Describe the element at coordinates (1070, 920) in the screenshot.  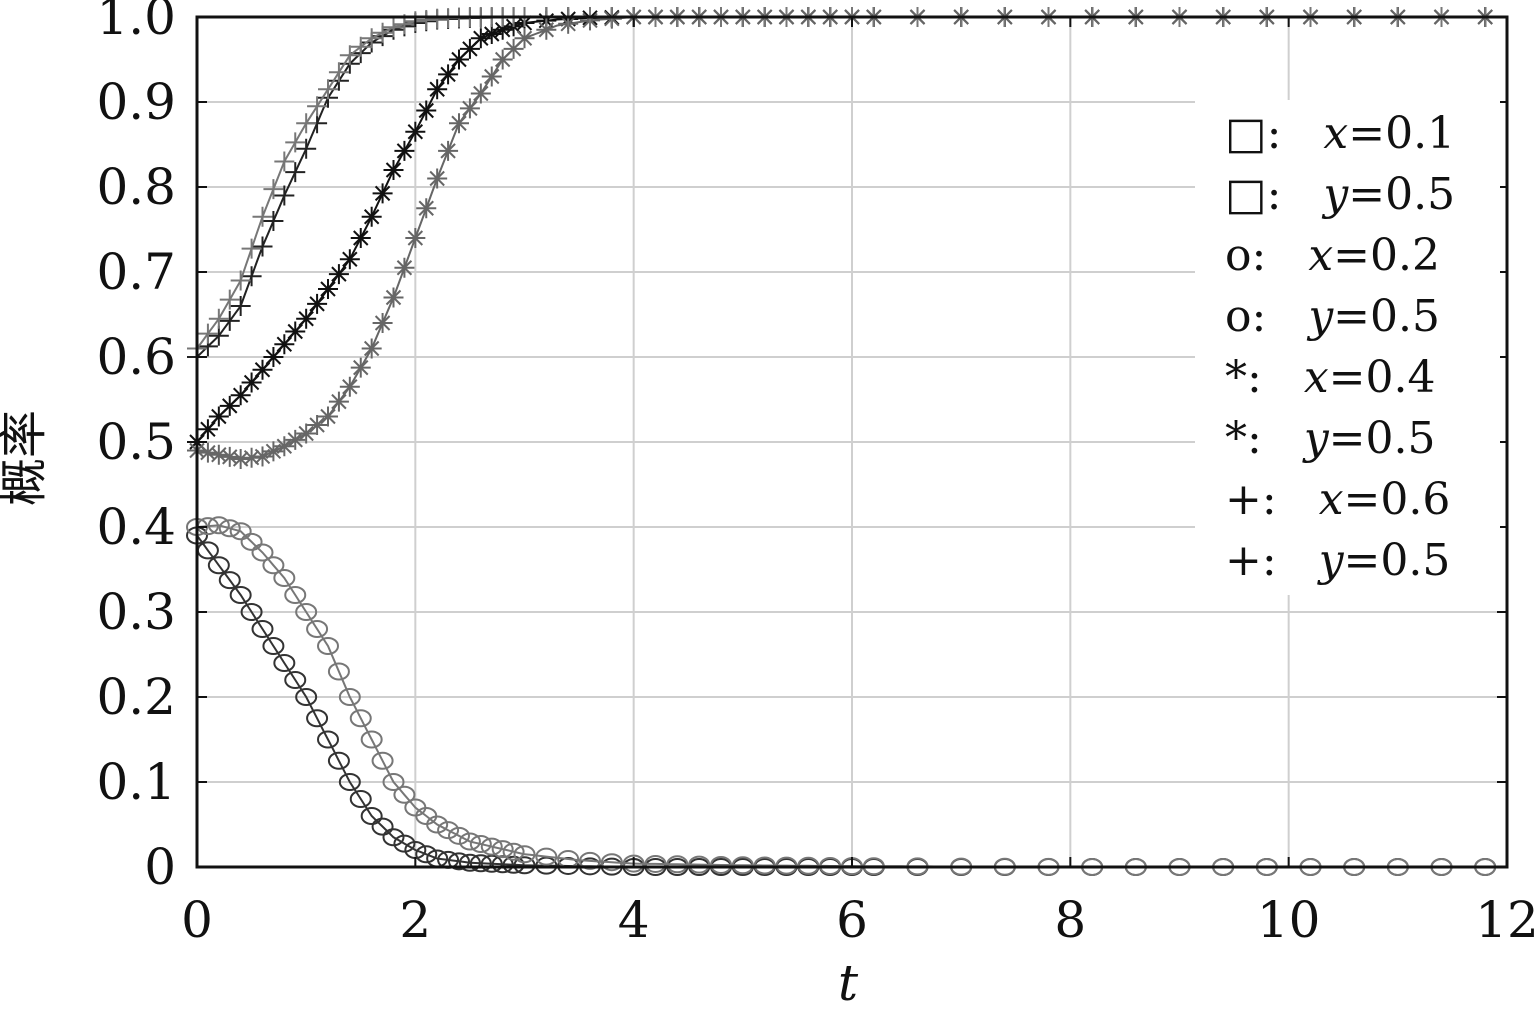
I see `x-tick-label: 8` at that location.